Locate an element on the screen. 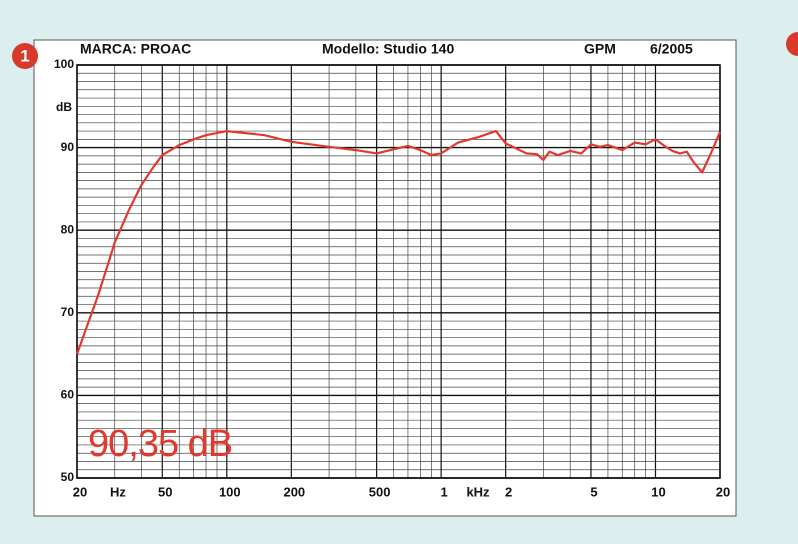 Image resolution: width=798 pixels, height=544 pixels. badge-number: 1 is located at coordinates (24, 55).